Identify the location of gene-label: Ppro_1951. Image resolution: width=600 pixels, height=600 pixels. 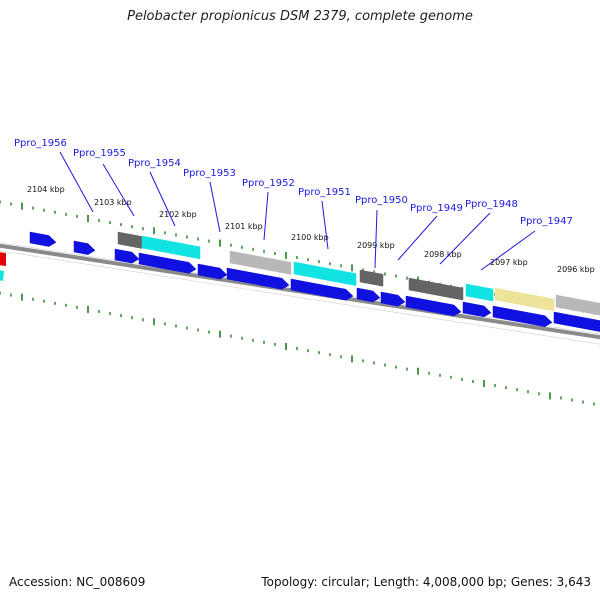
(324, 192).